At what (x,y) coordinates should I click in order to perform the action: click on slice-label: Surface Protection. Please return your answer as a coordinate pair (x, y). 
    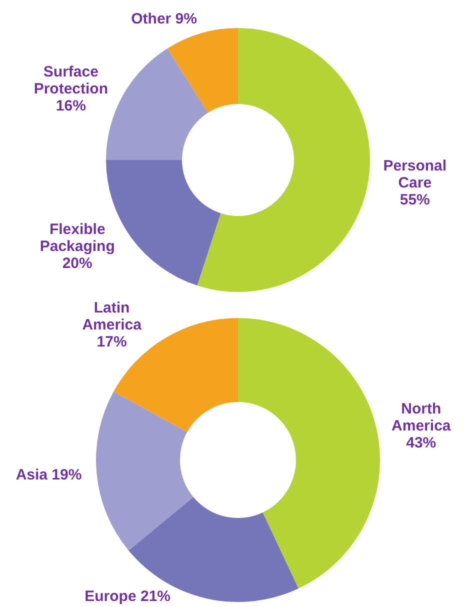
    Looking at the image, I should click on (71, 81).